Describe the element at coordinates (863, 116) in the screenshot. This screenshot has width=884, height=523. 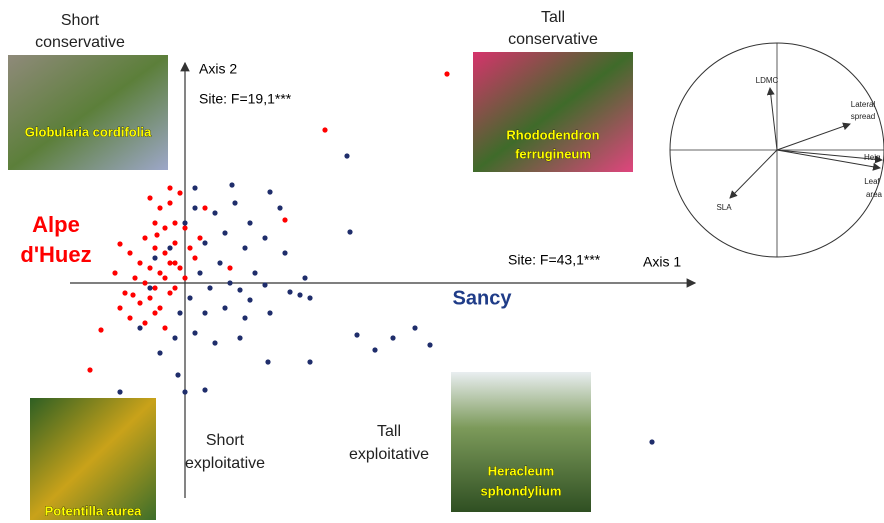
I see `inset-label: spread` at that location.